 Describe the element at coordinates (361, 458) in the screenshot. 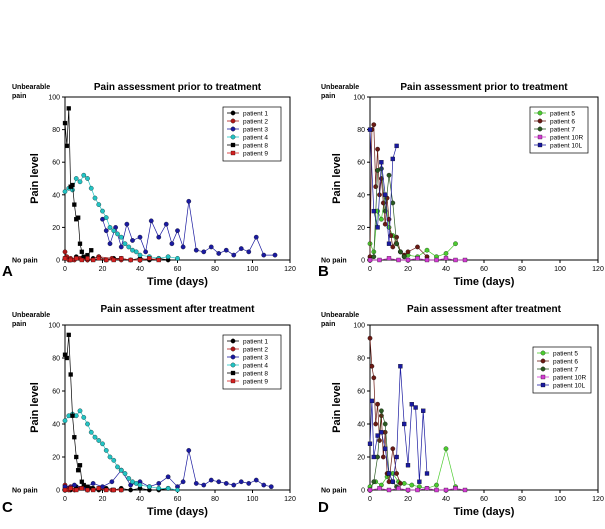

I see `y-tick-label: 20` at that location.